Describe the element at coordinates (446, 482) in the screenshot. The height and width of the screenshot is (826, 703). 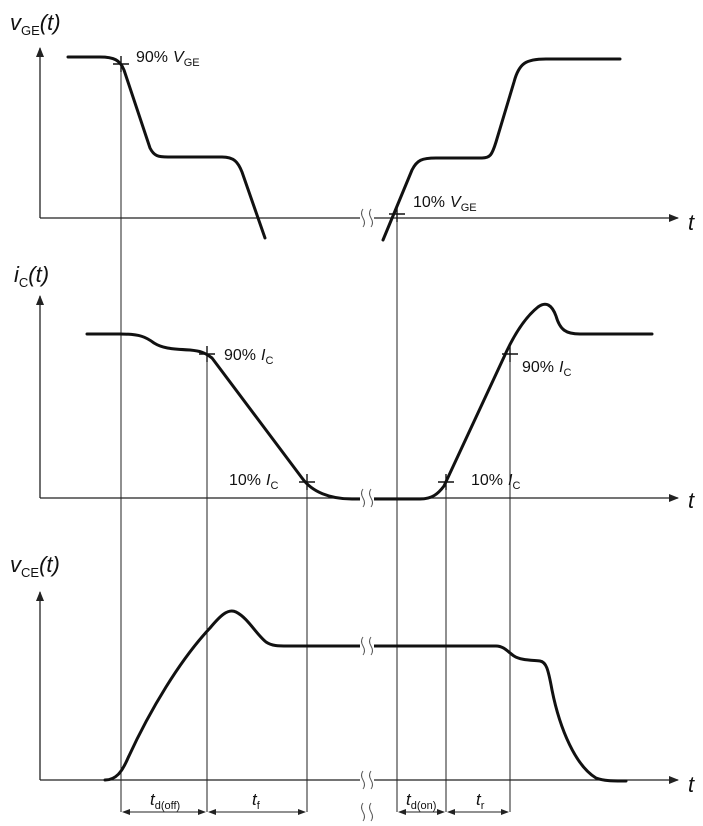
I see `ic-10-on-marker` at that location.